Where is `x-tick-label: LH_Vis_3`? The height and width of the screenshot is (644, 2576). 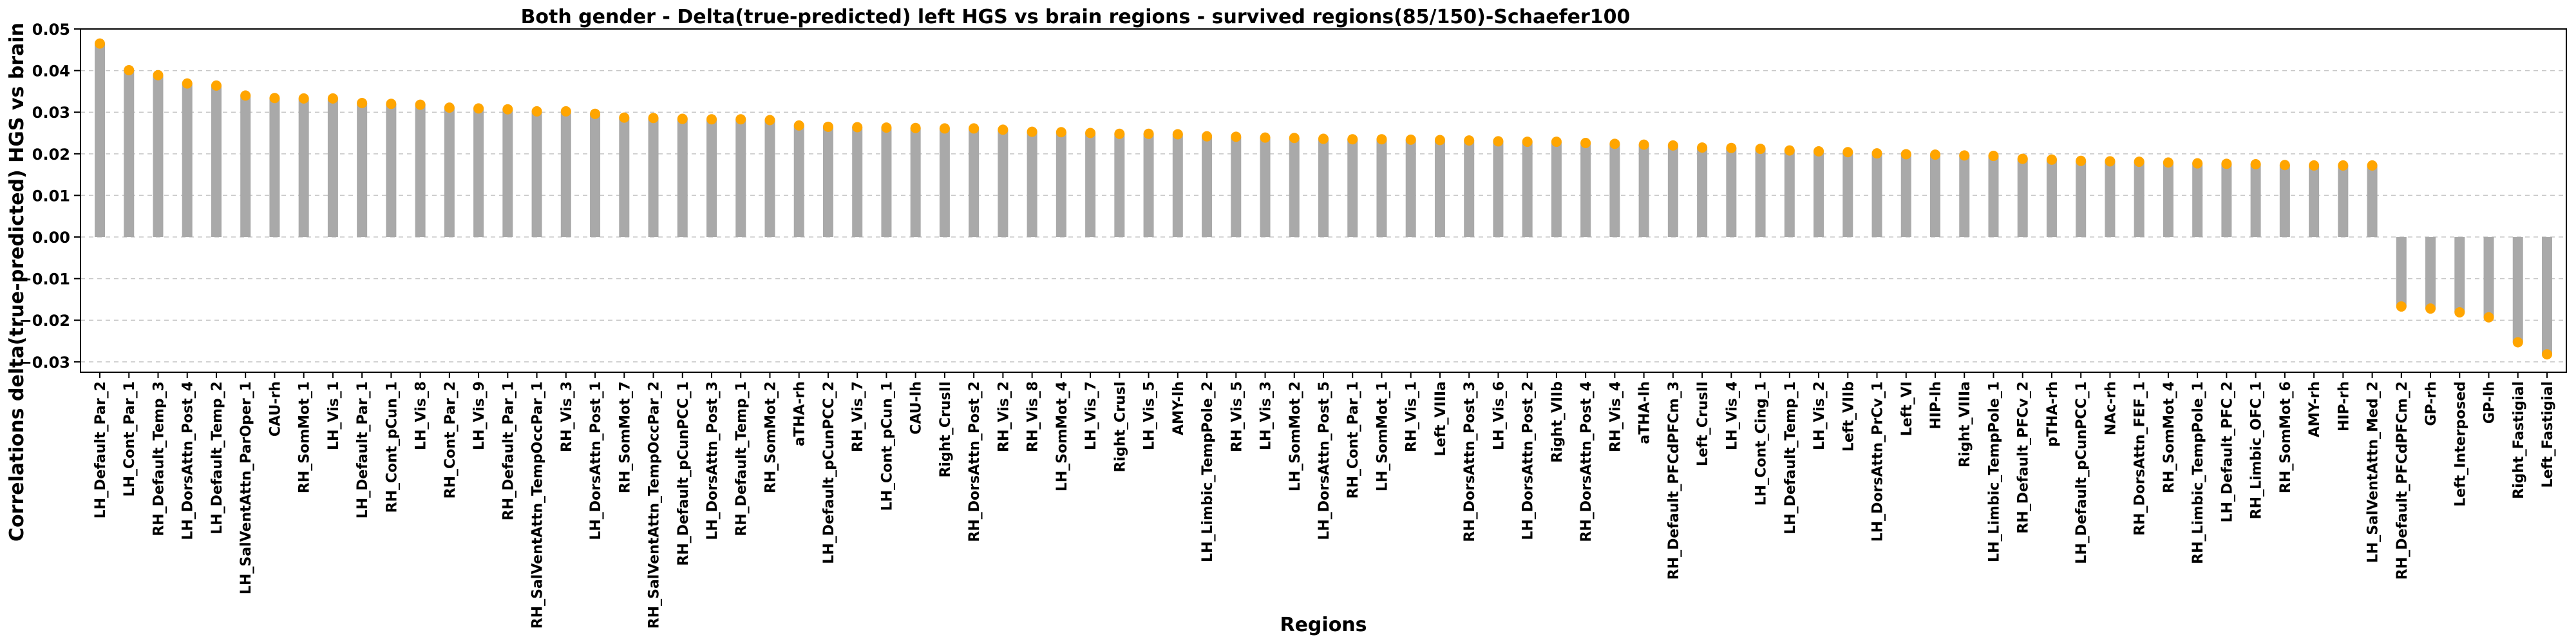
x-tick-label: LH_Vis_3 is located at coordinates (1266, 415).